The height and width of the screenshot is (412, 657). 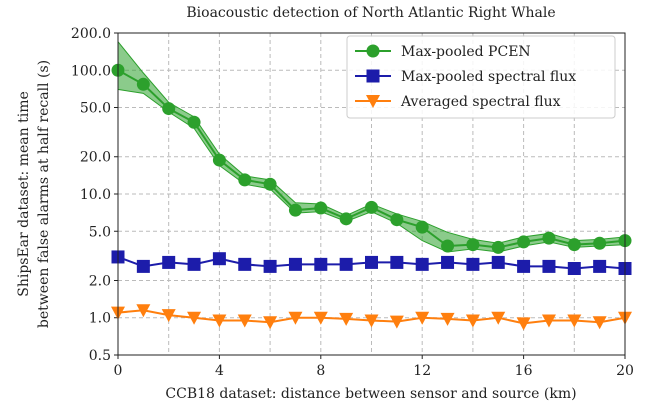 I want to click on x-tick-label: 16, so click(x=524, y=371).